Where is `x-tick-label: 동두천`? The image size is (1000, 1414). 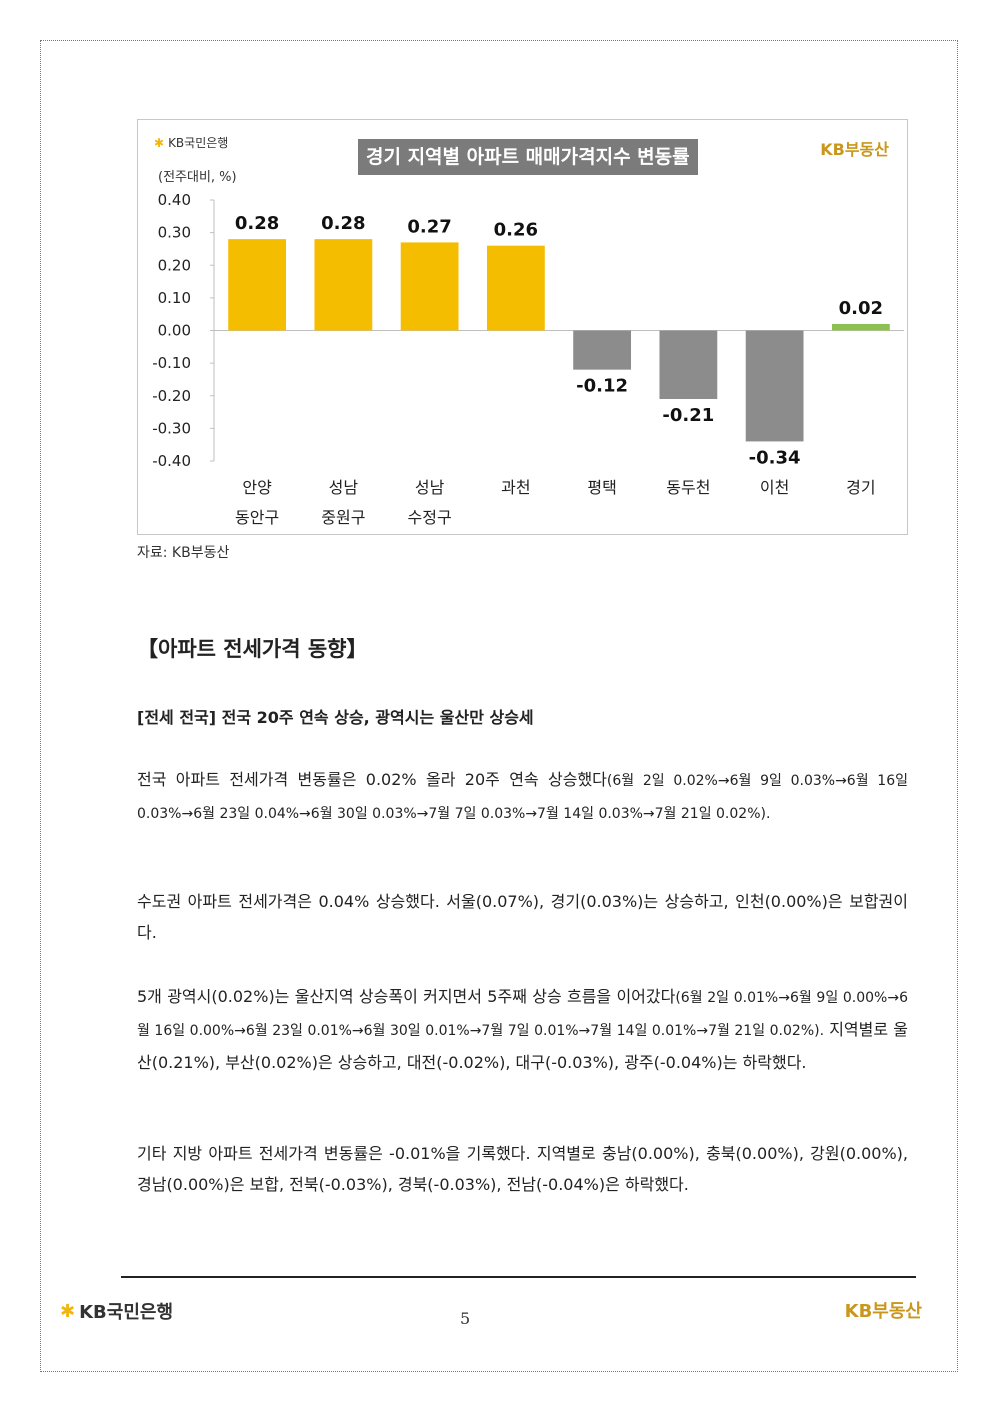 x-tick-label: 동두천 is located at coordinates (688, 487).